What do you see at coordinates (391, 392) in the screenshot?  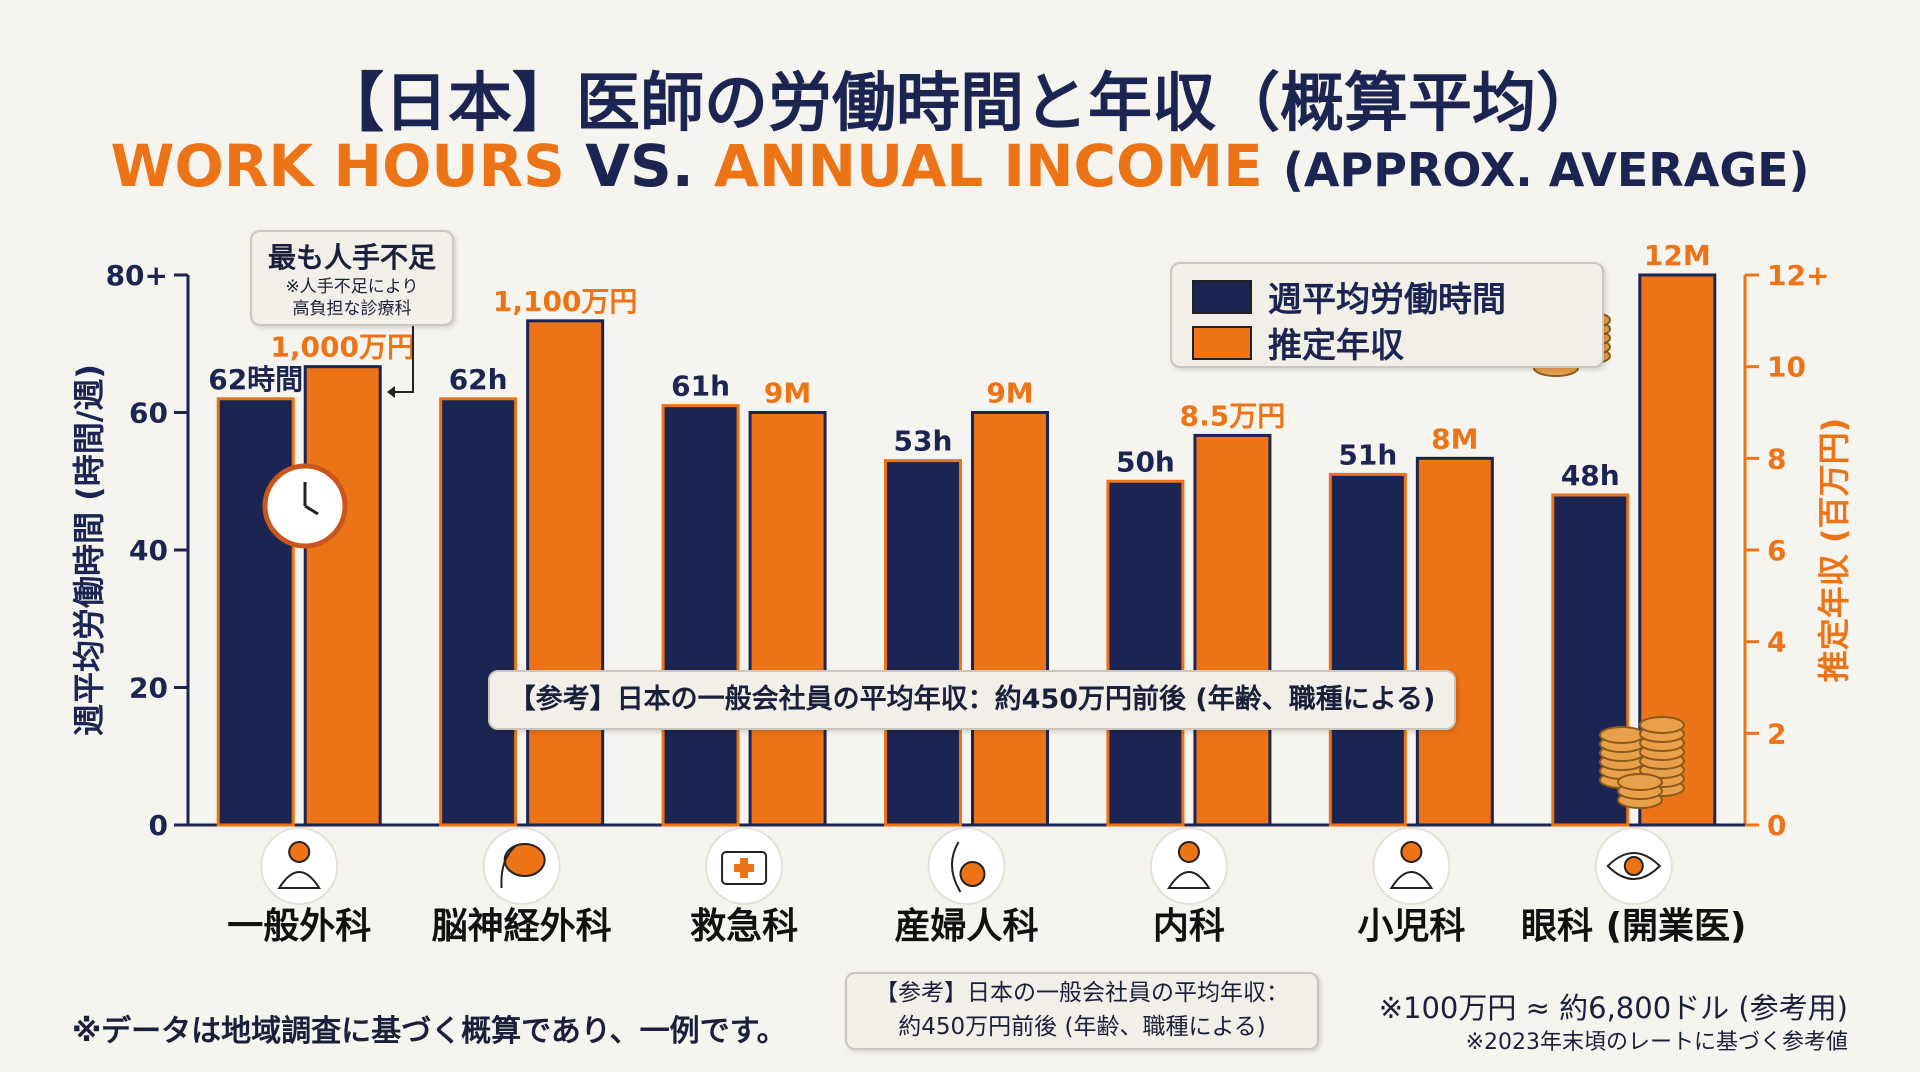 I see `callout-arrowhead` at bounding box center [391, 392].